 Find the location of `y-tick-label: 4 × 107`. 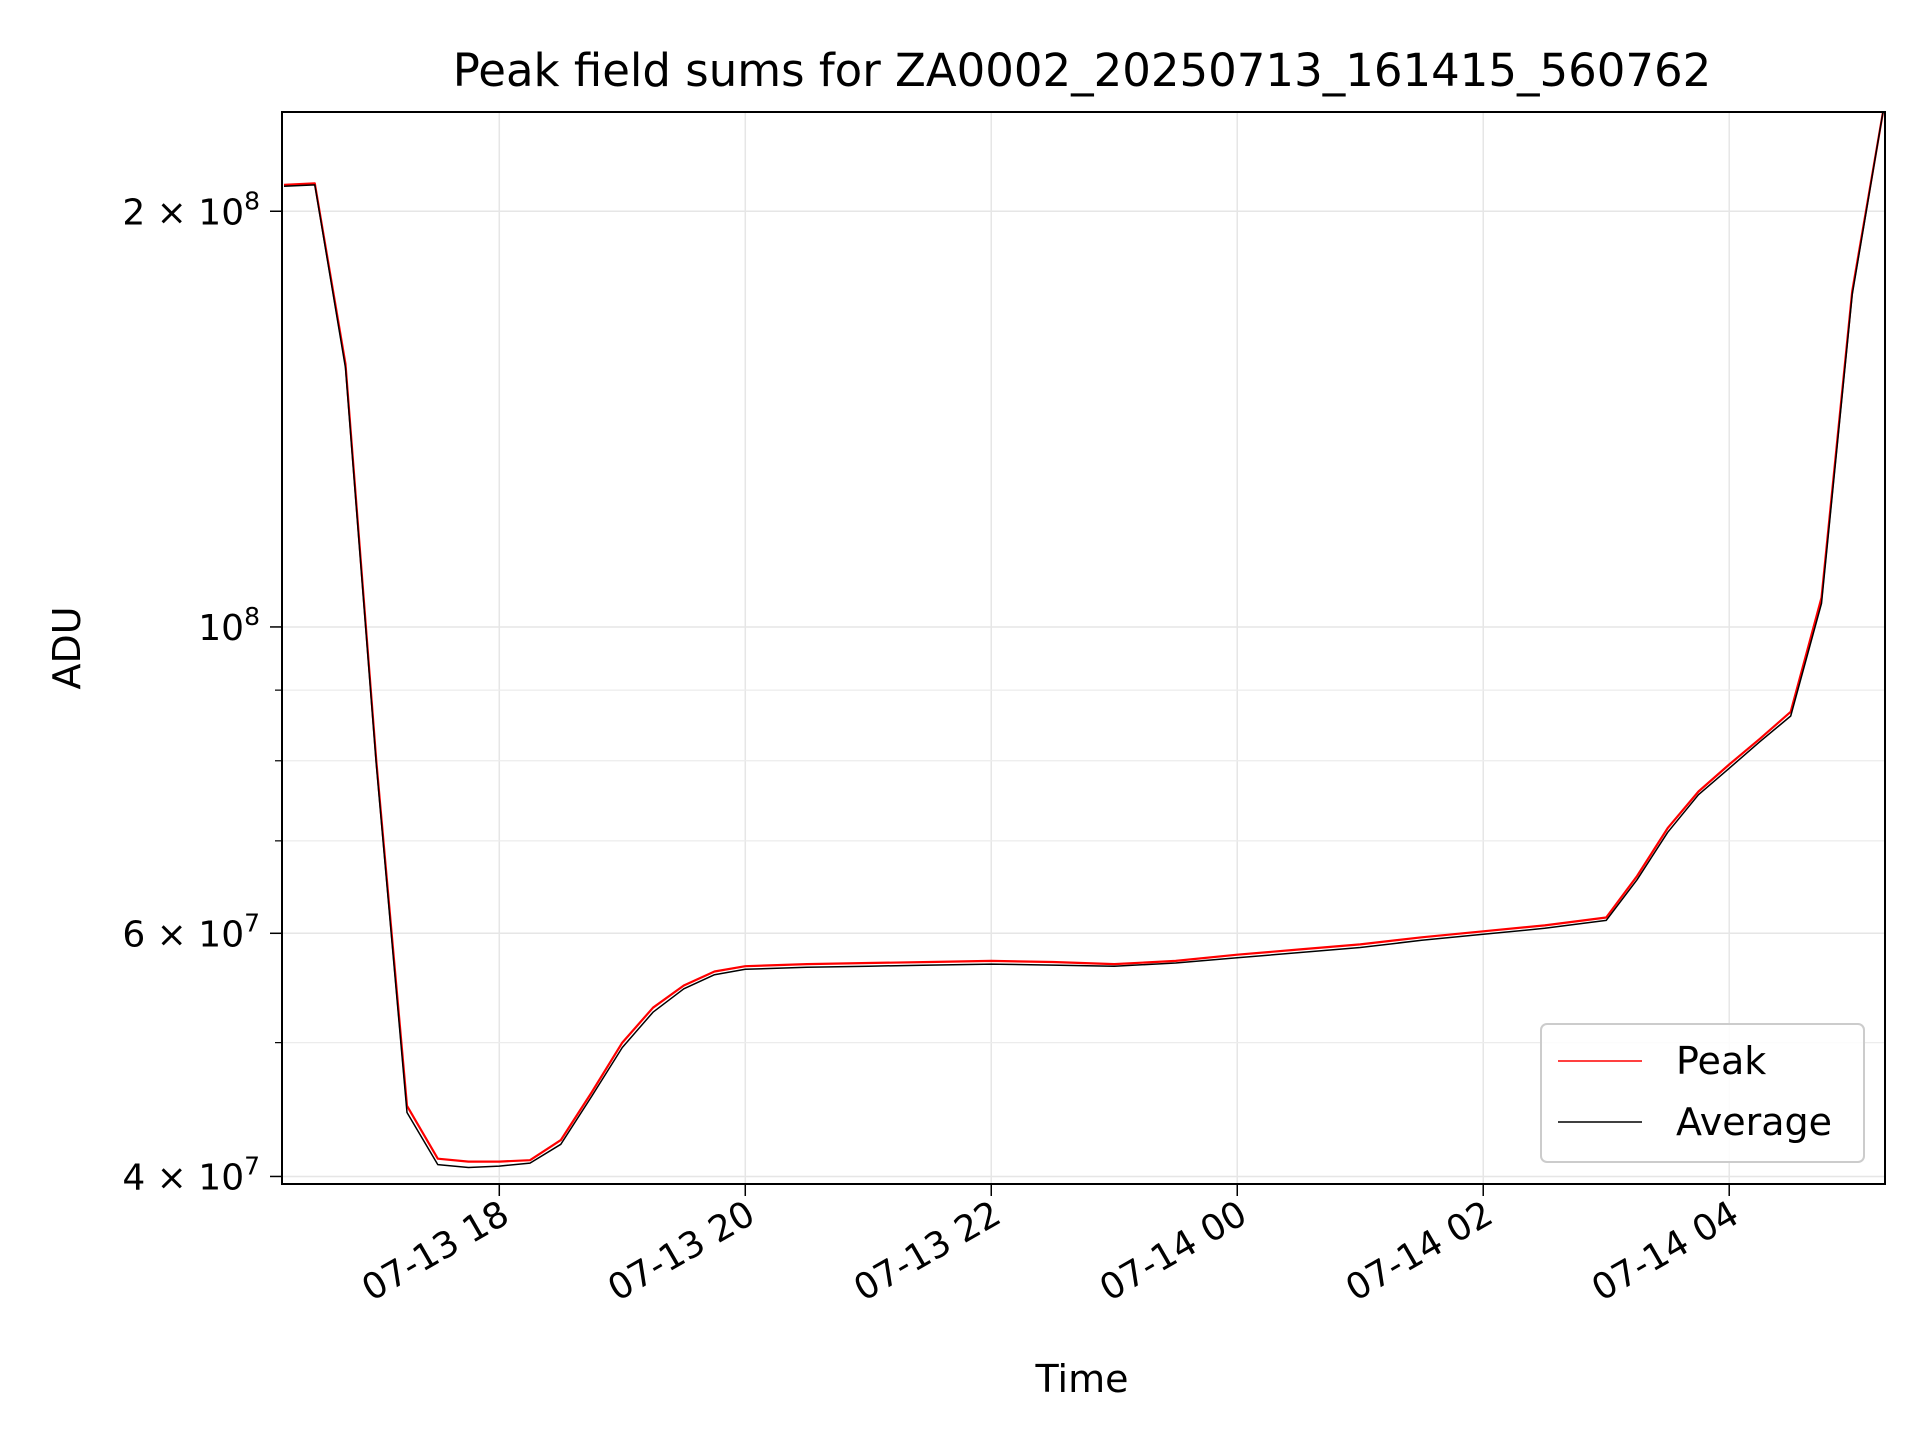

y-tick-label: 4 × 107 is located at coordinates (191, 1174).